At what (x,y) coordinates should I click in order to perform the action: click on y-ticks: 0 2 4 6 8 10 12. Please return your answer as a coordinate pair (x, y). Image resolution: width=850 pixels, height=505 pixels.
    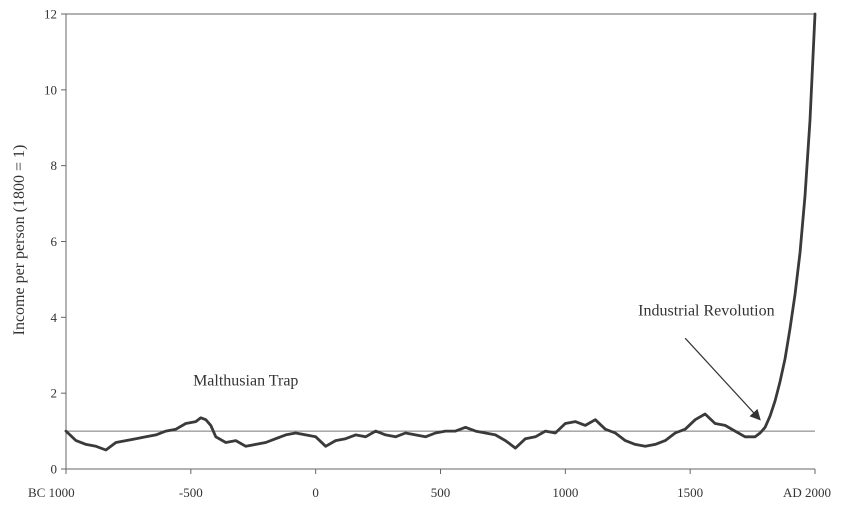
    Looking at the image, I should click on (55, 242).